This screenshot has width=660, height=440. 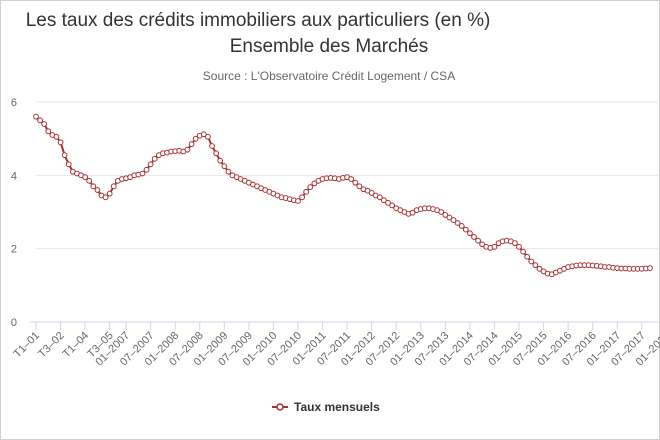 What do you see at coordinates (280, 407) in the screenshot?
I see `legend-marker-swatch` at bounding box center [280, 407].